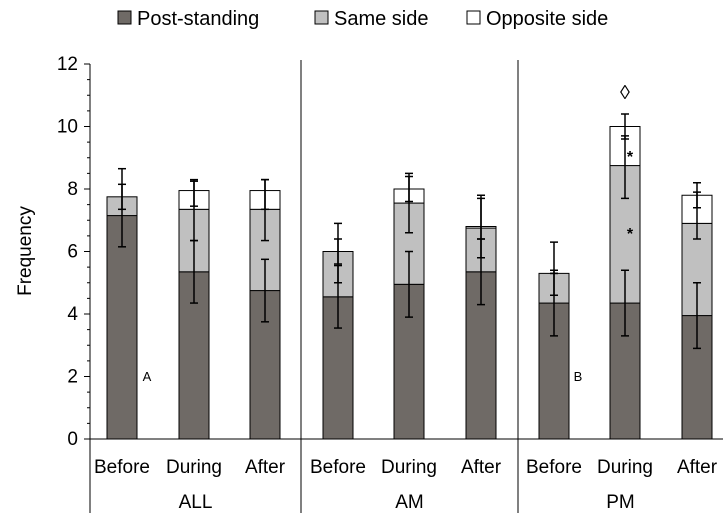 The image size is (723, 513). Describe the element at coordinates (409, 502) in the screenshot. I see `group-label: AM` at that location.